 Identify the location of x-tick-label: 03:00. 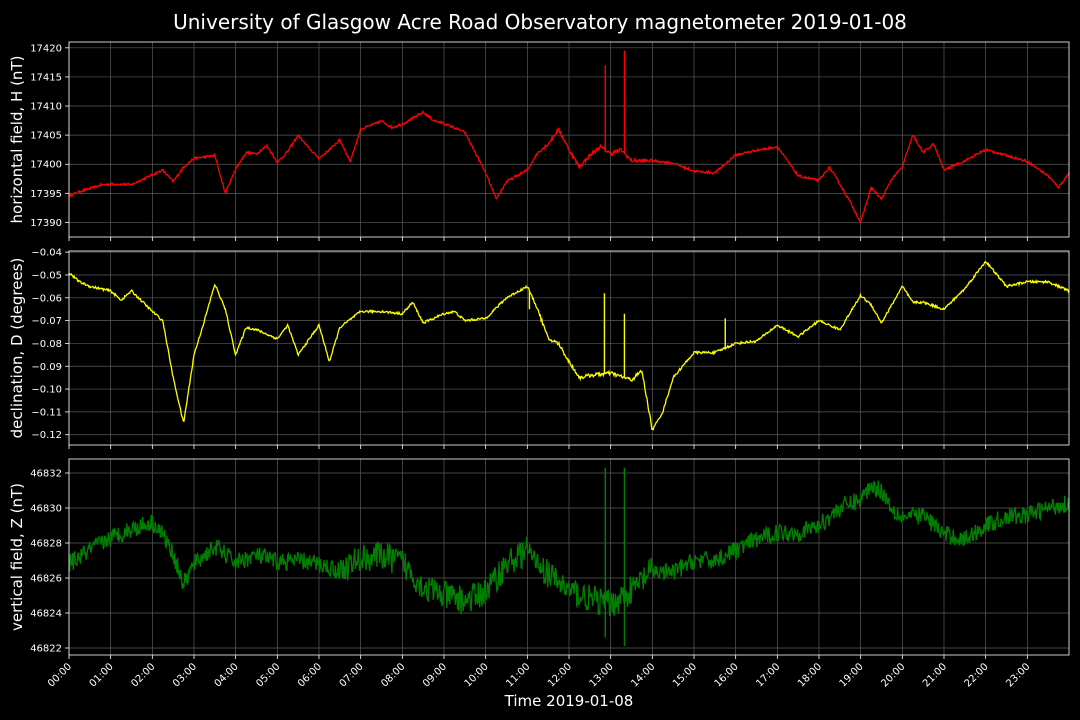
(185, 675).